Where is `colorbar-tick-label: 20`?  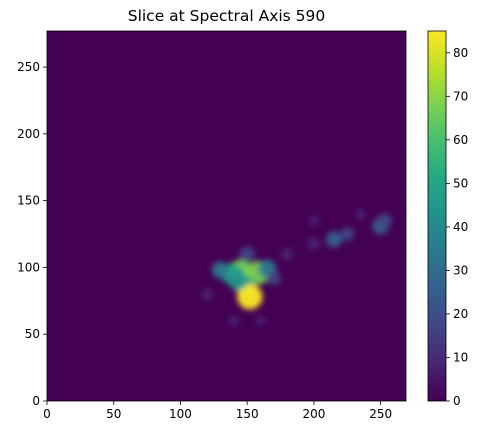 colorbar-tick-label: 20 is located at coordinates (460, 314).